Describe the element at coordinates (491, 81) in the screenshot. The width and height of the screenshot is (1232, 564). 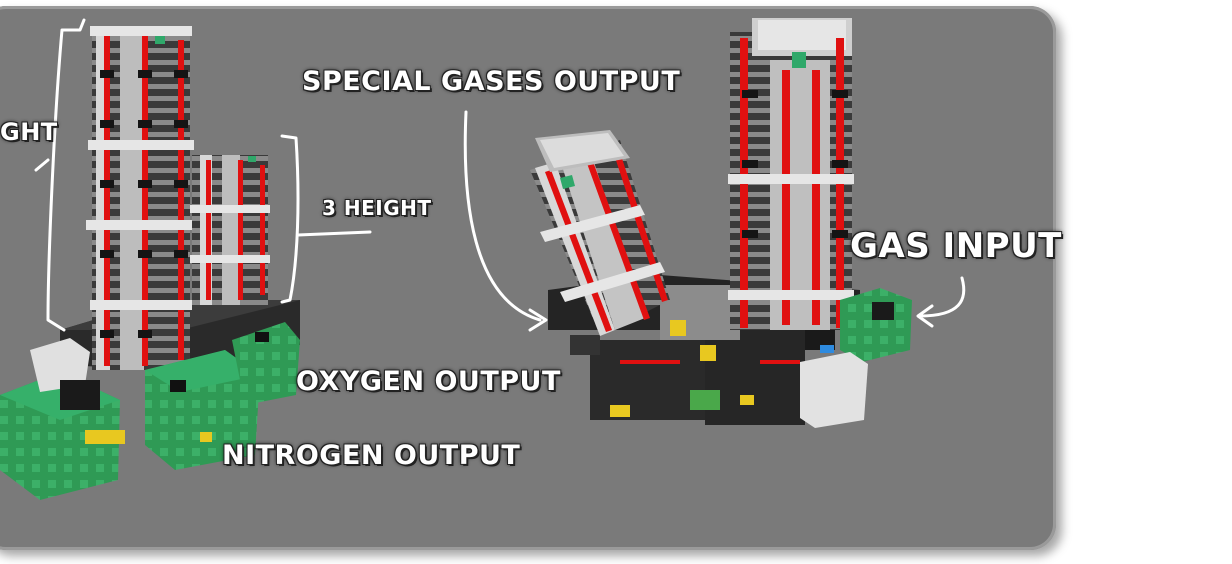
I see `label-special-gases-output: SPECIAL GASES OUTPUT` at that location.